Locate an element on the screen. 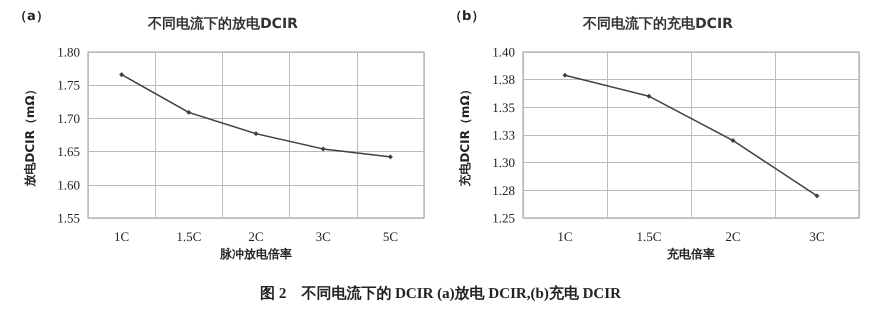 The height and width of the screenshot is (322, 881). x-tick-label: 5C is located at coordinates (390, 236).